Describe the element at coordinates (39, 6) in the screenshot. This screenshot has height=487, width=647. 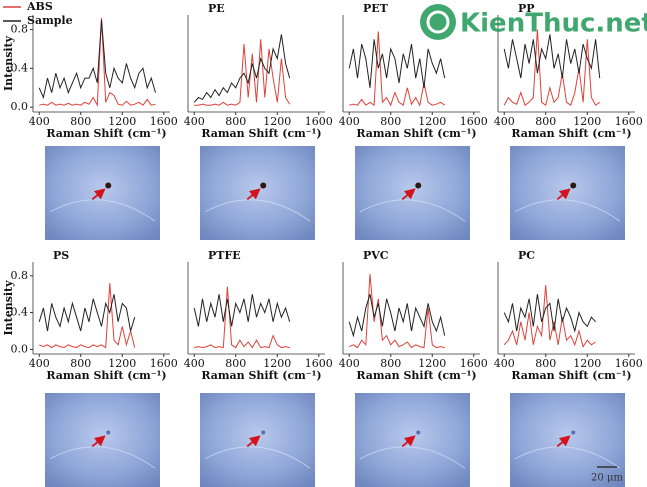
I see `legend-label: ABS` at that location.